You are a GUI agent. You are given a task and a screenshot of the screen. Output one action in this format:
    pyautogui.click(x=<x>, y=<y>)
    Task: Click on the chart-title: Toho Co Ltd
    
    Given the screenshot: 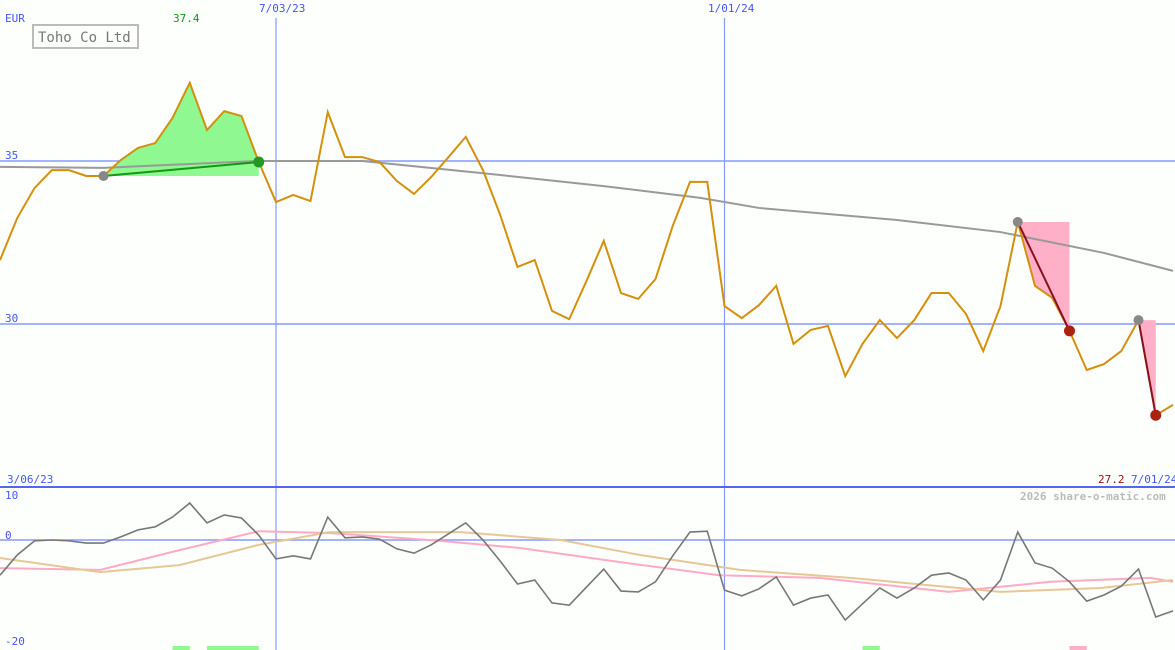 What is the action you would take?
    pyautogui.click(x=84, y=38)
    